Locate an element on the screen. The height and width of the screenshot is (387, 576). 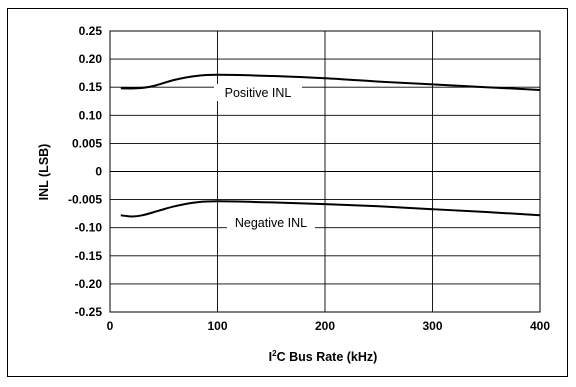
y-tick-label: 0 is located at coordinates (98, 172).